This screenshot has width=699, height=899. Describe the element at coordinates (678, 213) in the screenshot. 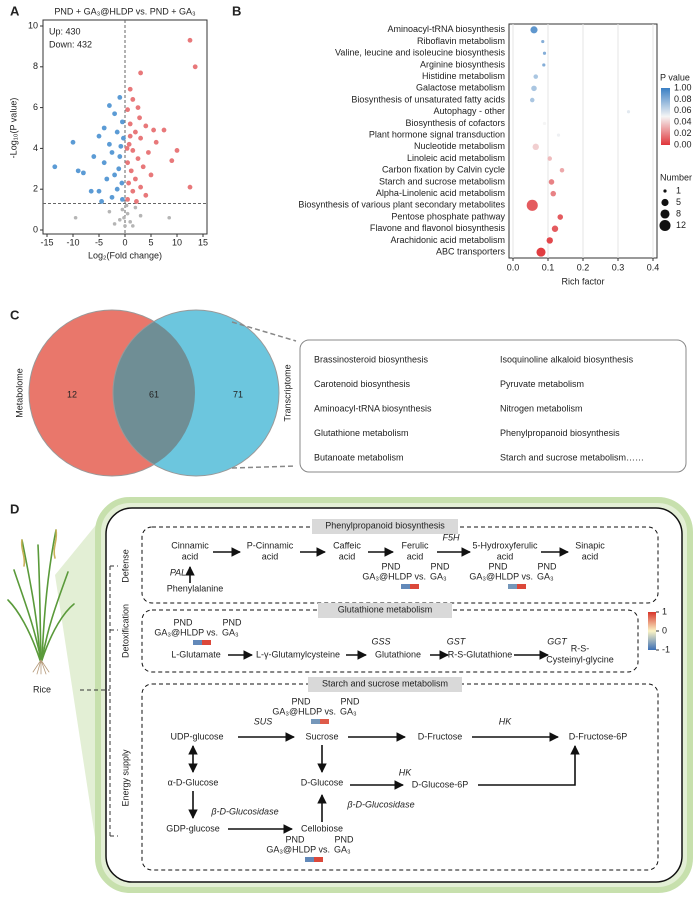

I see `size-key-label: 8` at that location.